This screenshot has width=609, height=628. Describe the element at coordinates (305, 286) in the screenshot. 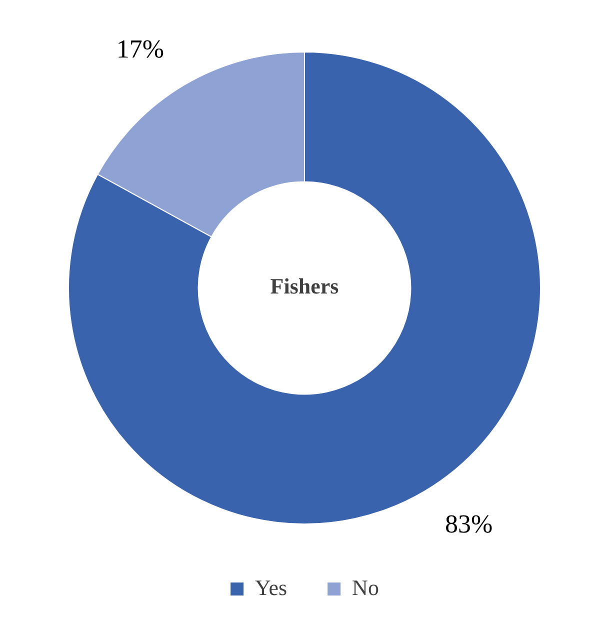

I see `text: Fishers` at that location.